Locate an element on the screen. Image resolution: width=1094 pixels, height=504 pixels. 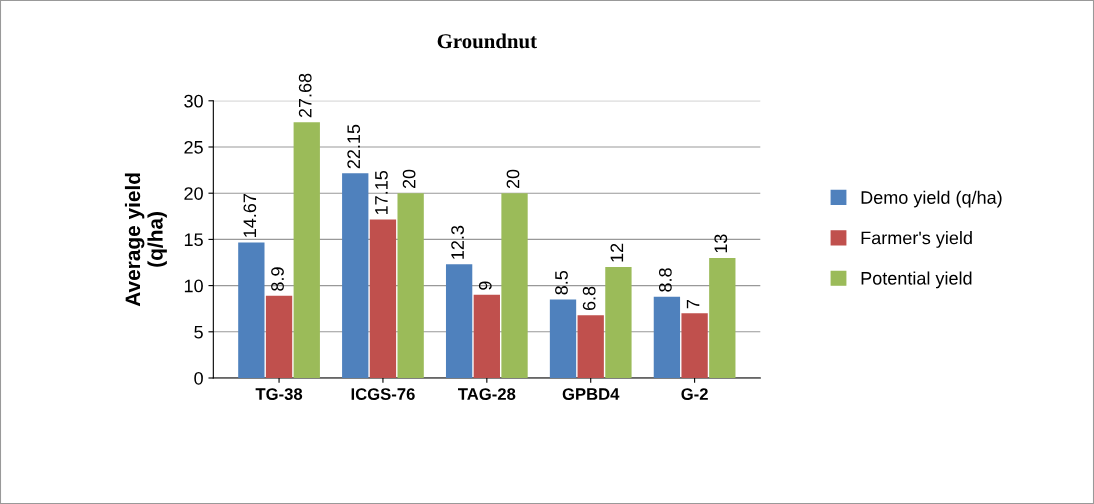
x-tick-label: TAG-28 is located at coordinates (487, 394).